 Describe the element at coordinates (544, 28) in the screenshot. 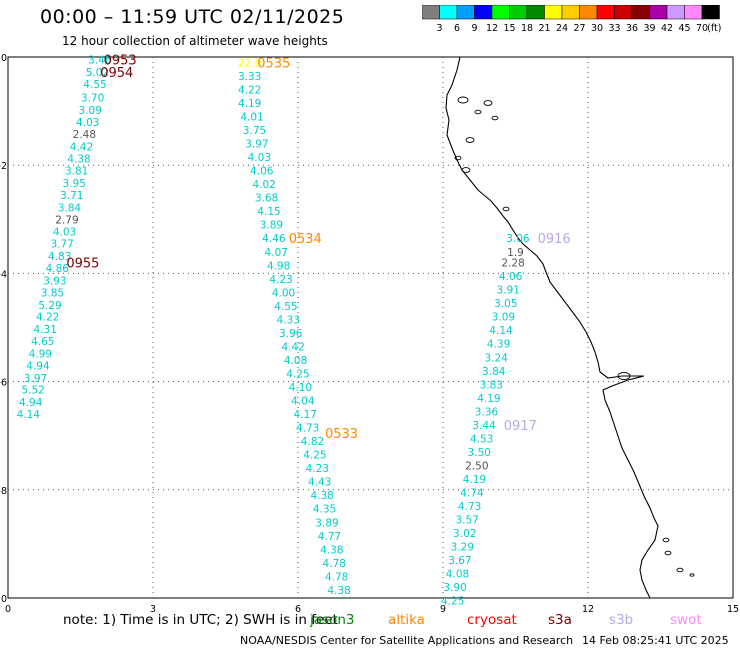

I see `color-bin-label: 21` at that location.